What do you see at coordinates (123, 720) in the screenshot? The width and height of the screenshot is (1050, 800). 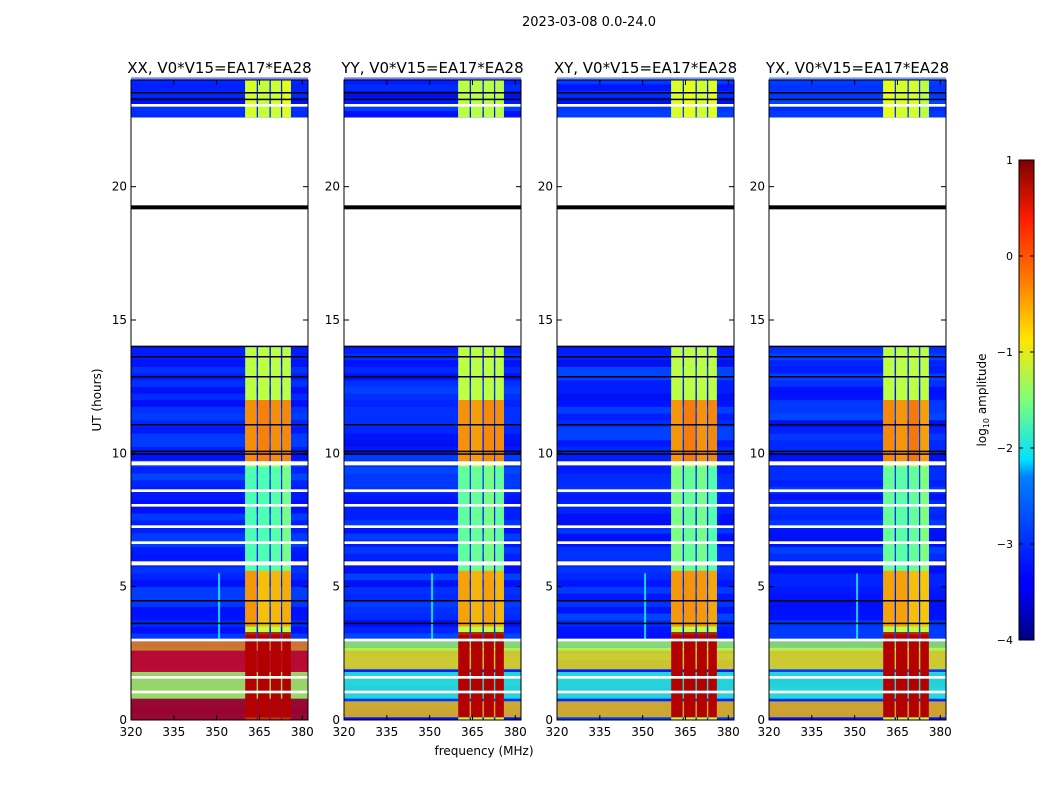 I see `y-tick-label: 0` at bounding box center [123, 720].